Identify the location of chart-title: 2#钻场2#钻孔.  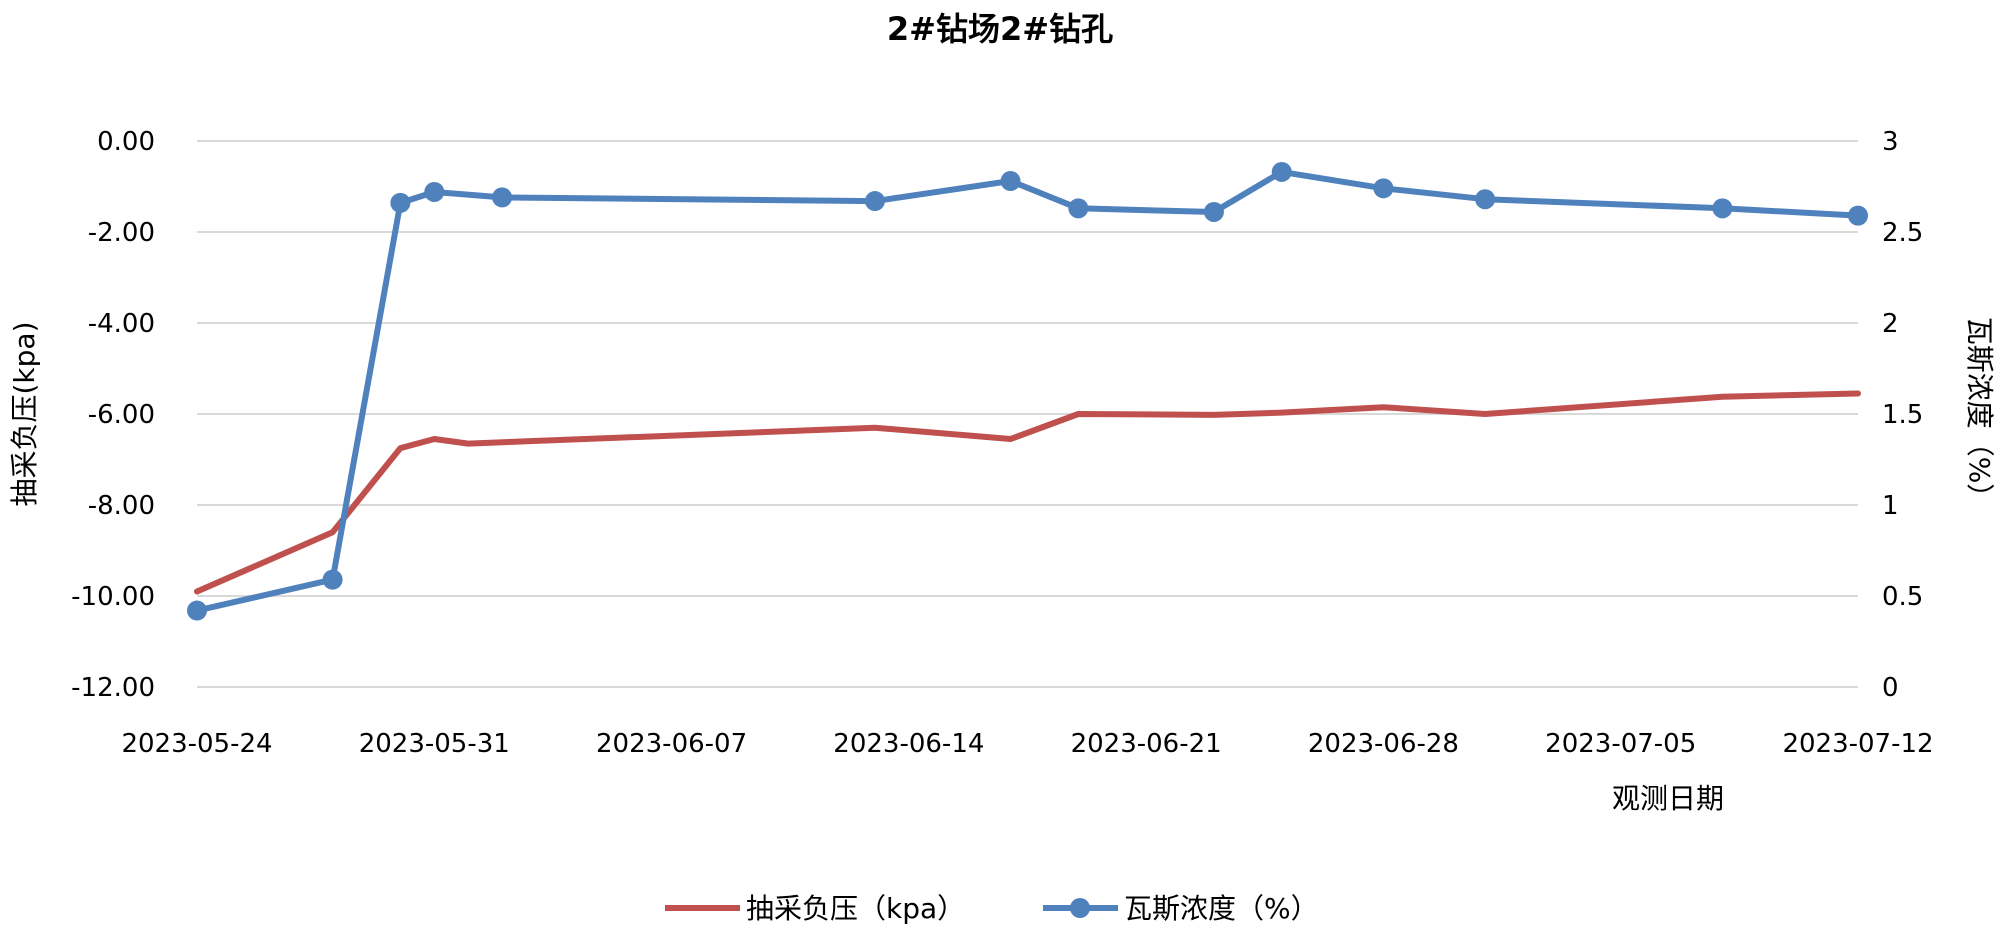
(1000, 29).